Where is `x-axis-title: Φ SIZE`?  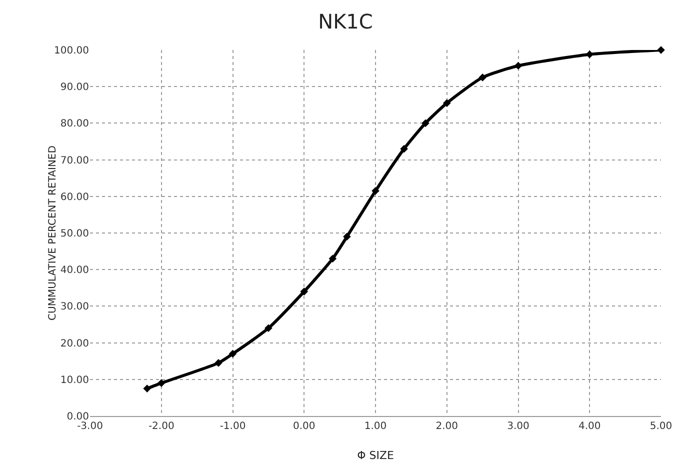 x-axis-title: Φ SIZE is located at coordinates (375, 455).